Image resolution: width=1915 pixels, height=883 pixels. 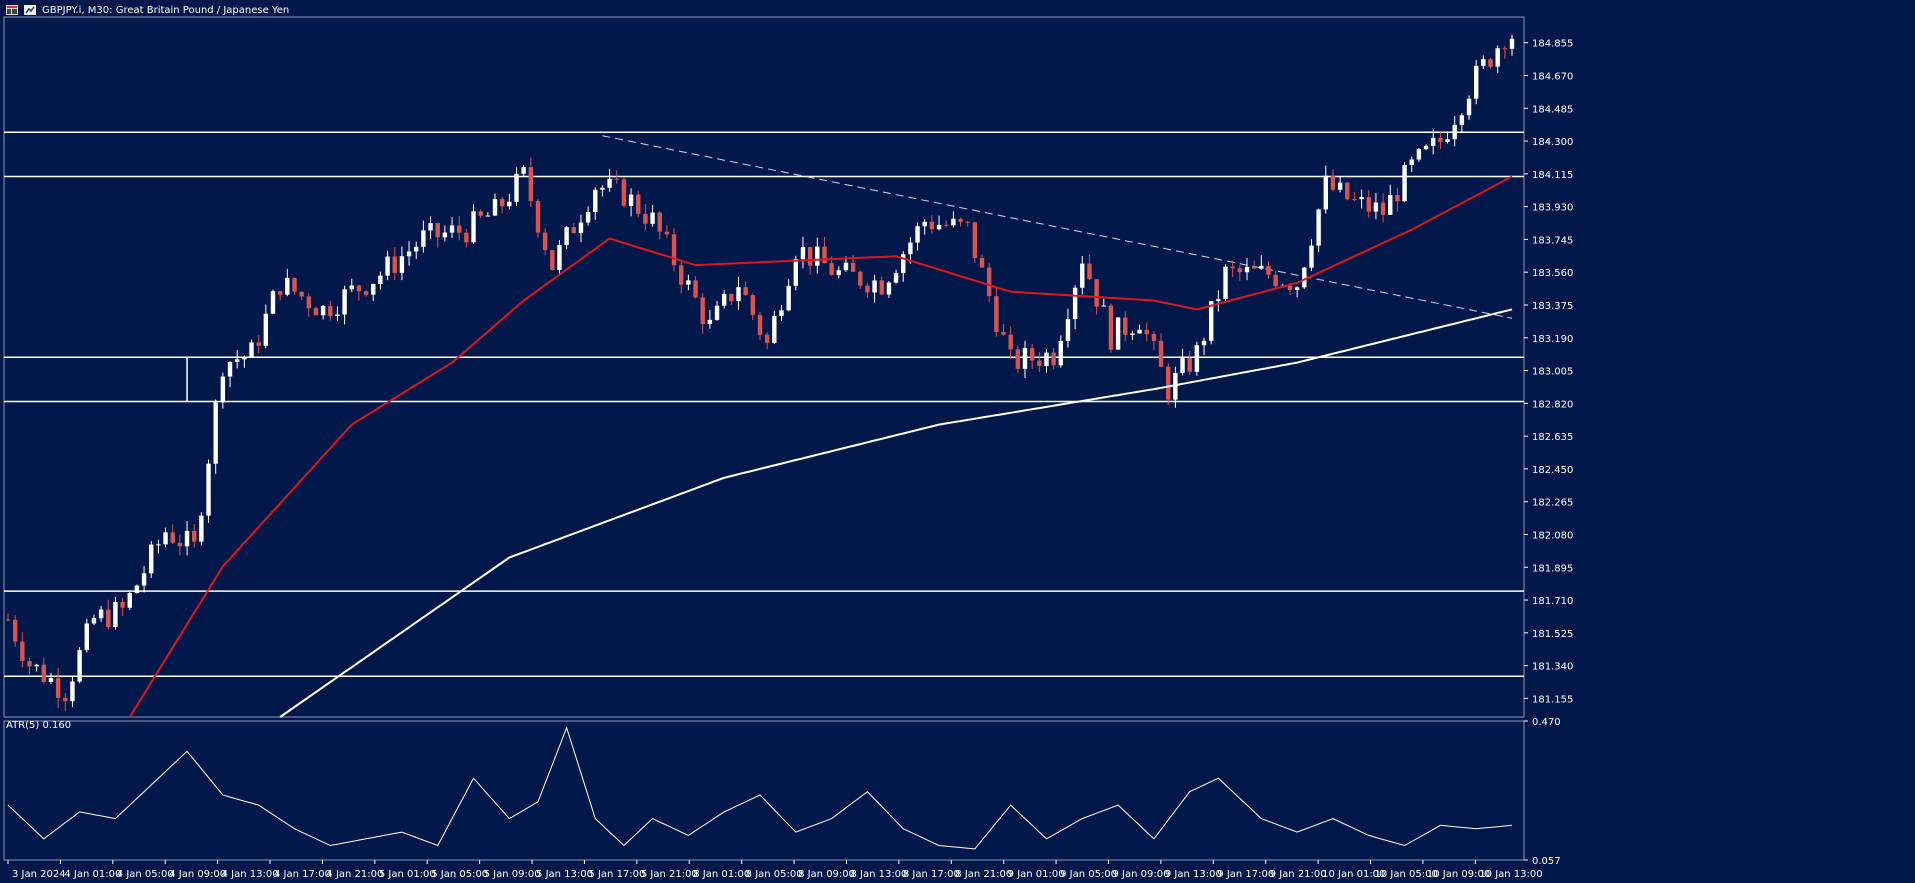 What do you see at coordinates (250, 874) in the screenshot?
I see `time-tick-label: 4 Jan 13:00` at bounding box center [250, 874].